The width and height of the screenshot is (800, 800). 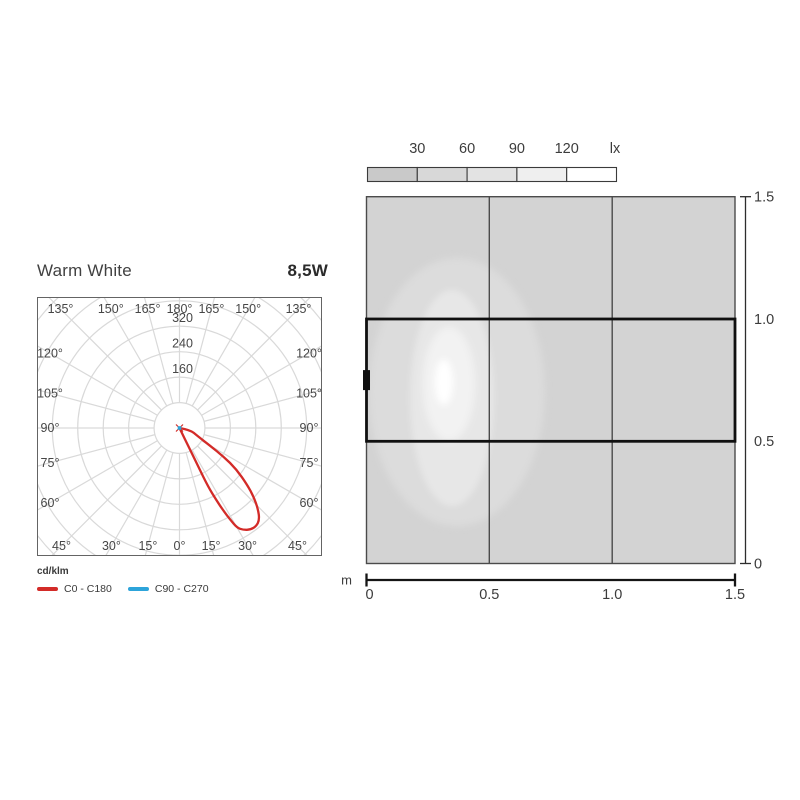 What do you see at coordinates (307, 270) in the screenshot?
I see `wattage-value: 8,5W` at bounding box center [307, 270].